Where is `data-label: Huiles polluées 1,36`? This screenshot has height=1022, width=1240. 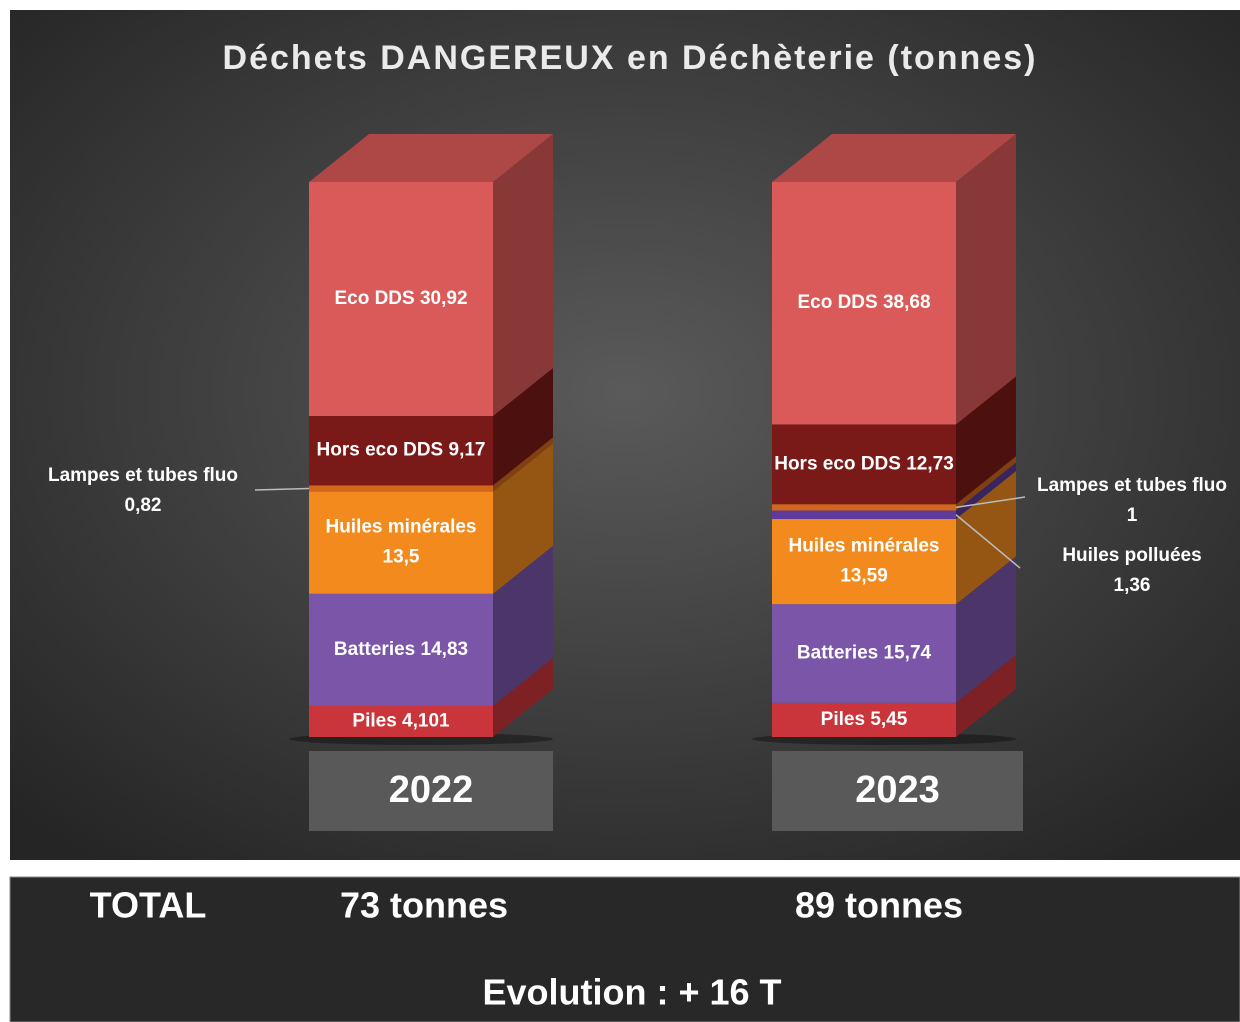
data-label: Huiles polluées 1,36 is located at coordinates (1131, 570).